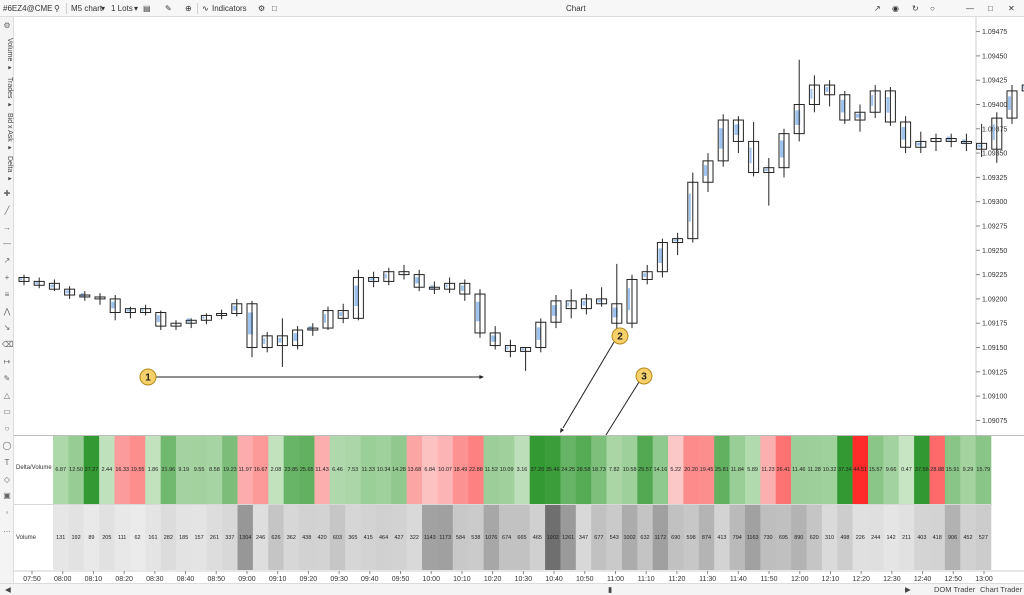  What do you see at coordinates (87, 8) in the screenshot?
I see `timeframe-selector: M5 chart` at bounding box center [87, 8].